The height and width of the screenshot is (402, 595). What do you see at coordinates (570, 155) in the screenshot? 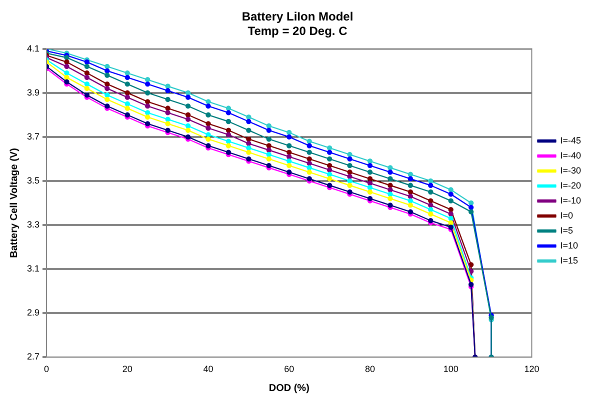
I see `legend-label: I=-40` at bounding box center [570, 155].